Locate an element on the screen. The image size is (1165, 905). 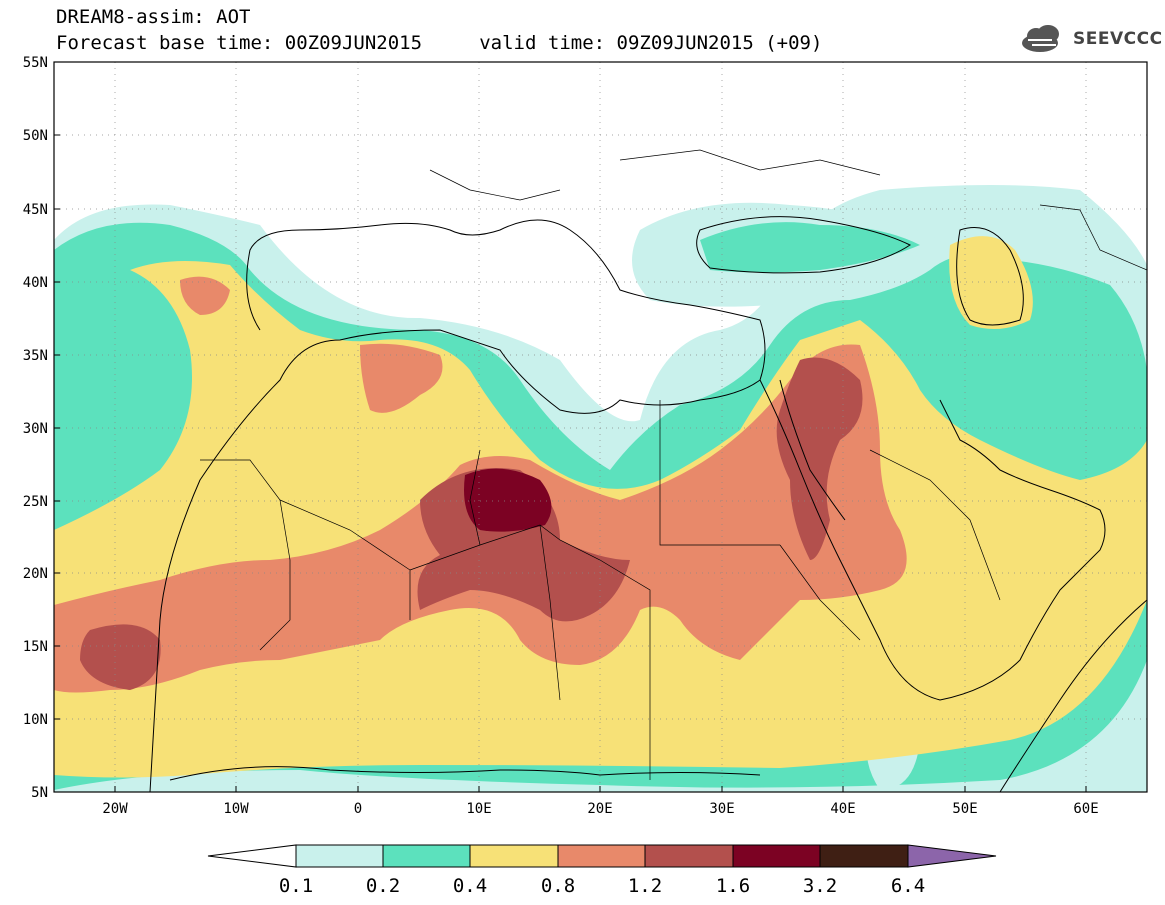
lat-ticks is located at coordinates (57, 427).